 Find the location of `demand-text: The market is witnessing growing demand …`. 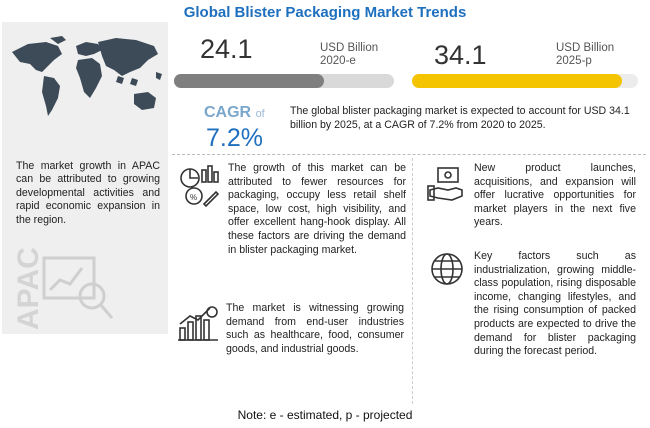

demand-text: The market is witnessing growing demand … is located at coordinates (315, 328).